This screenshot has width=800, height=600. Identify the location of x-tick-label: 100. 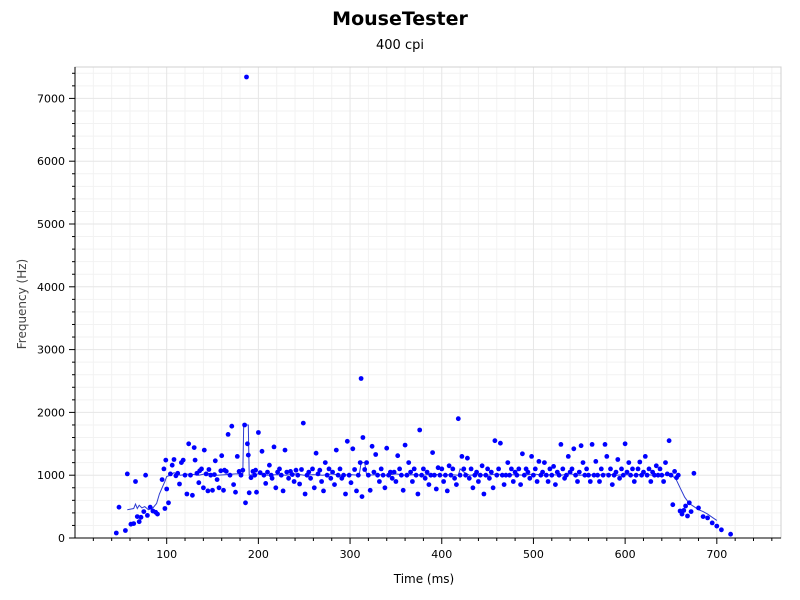
(166, 554).